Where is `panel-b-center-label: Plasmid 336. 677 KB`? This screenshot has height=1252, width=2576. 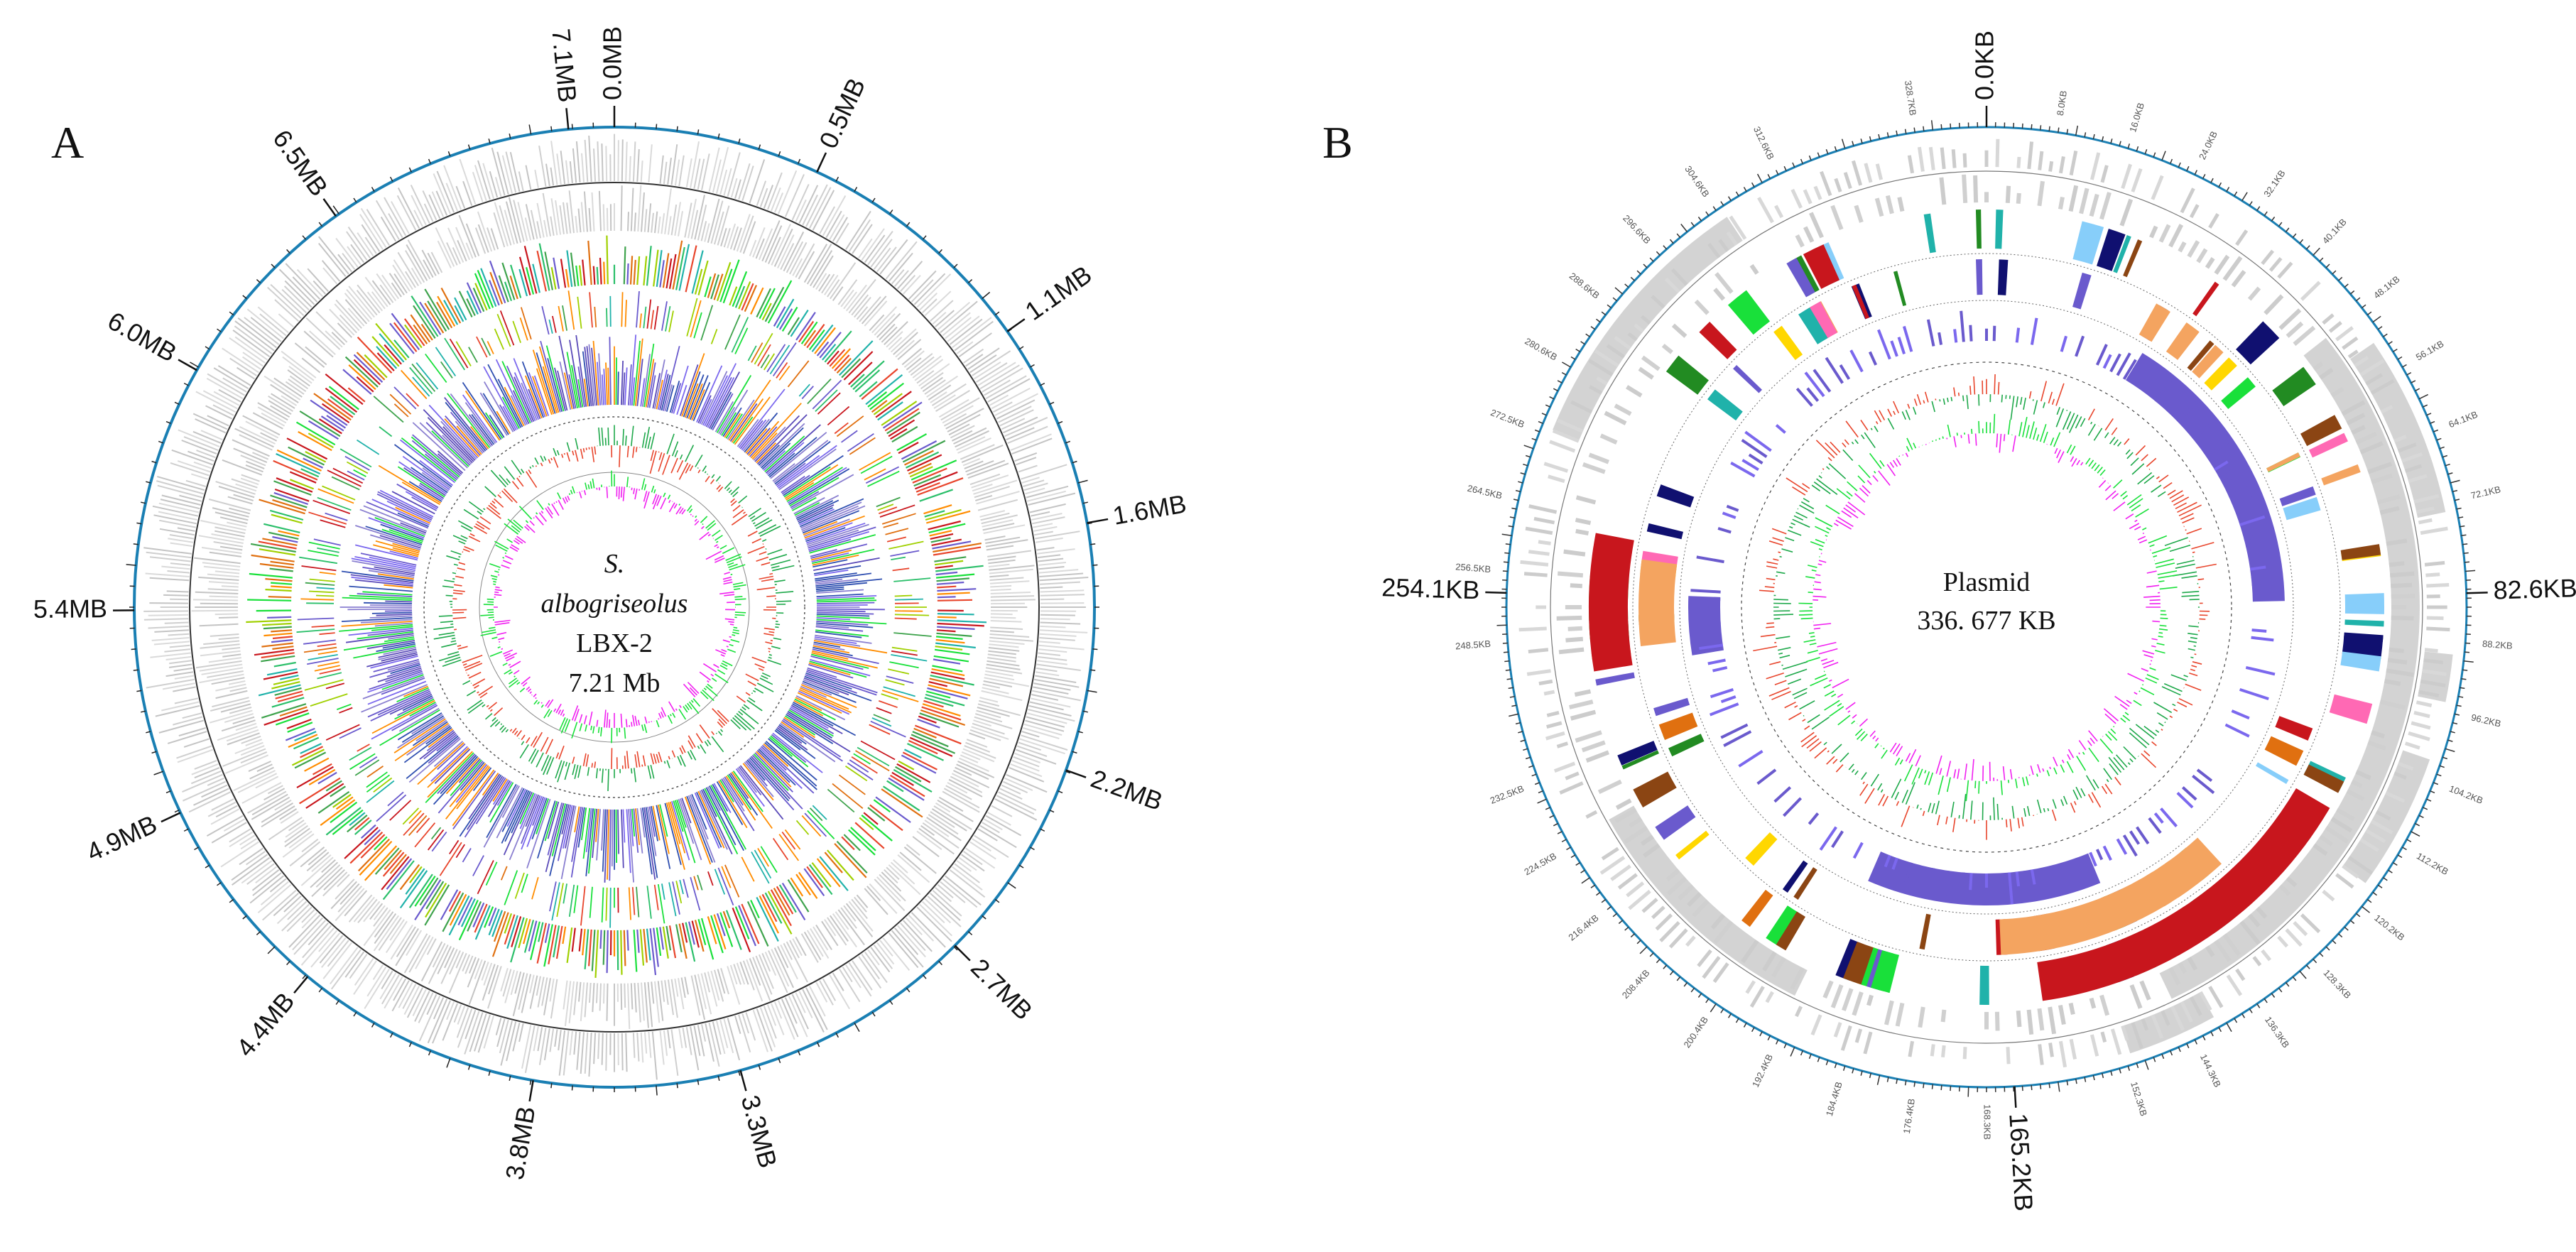 panel-b-center-label: Plasmid 336. 677 KB is located at coordinates (1986, 601).